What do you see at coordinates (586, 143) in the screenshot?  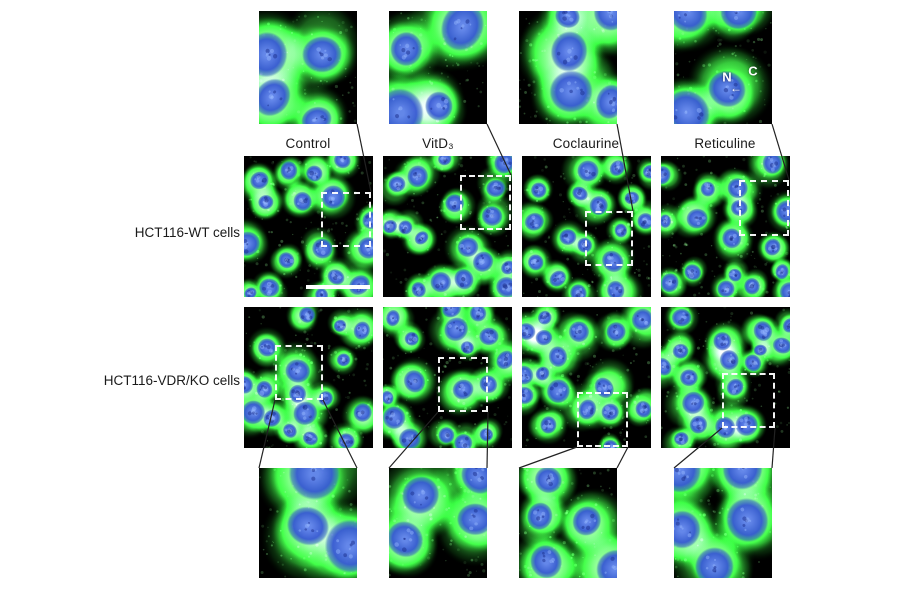 I see `column-label-coclaurine: Coclaurine` at bounding box center [586, 143].